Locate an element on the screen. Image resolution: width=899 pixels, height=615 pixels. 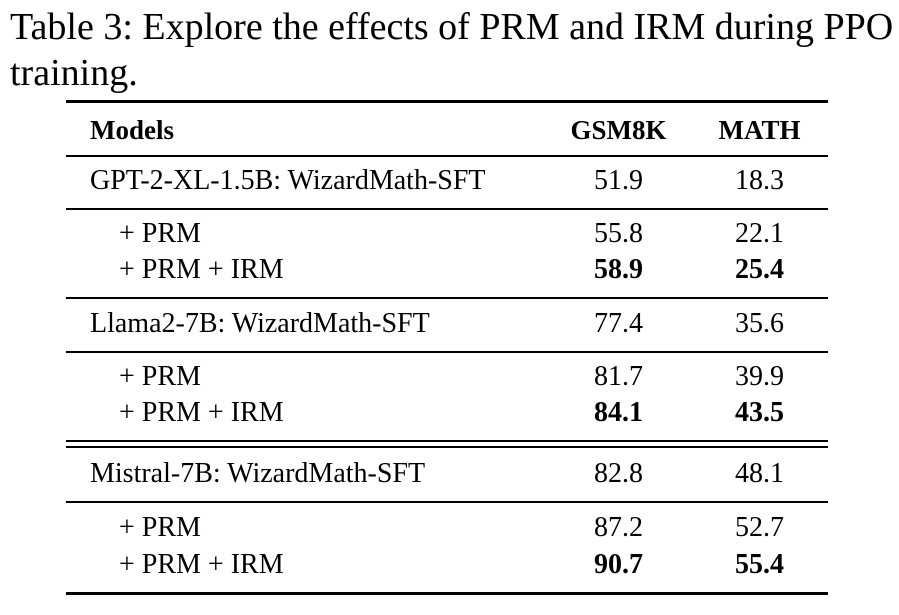
gsm8k-value: 90.7 is located at coordinates (618, 564).